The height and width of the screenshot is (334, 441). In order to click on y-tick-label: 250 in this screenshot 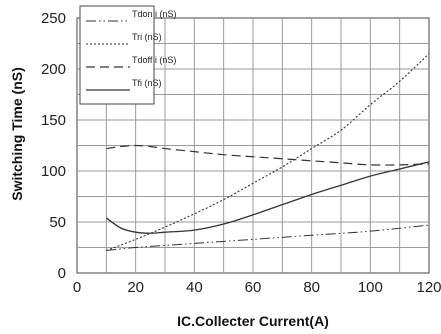, I will do `click(53, 18)`.